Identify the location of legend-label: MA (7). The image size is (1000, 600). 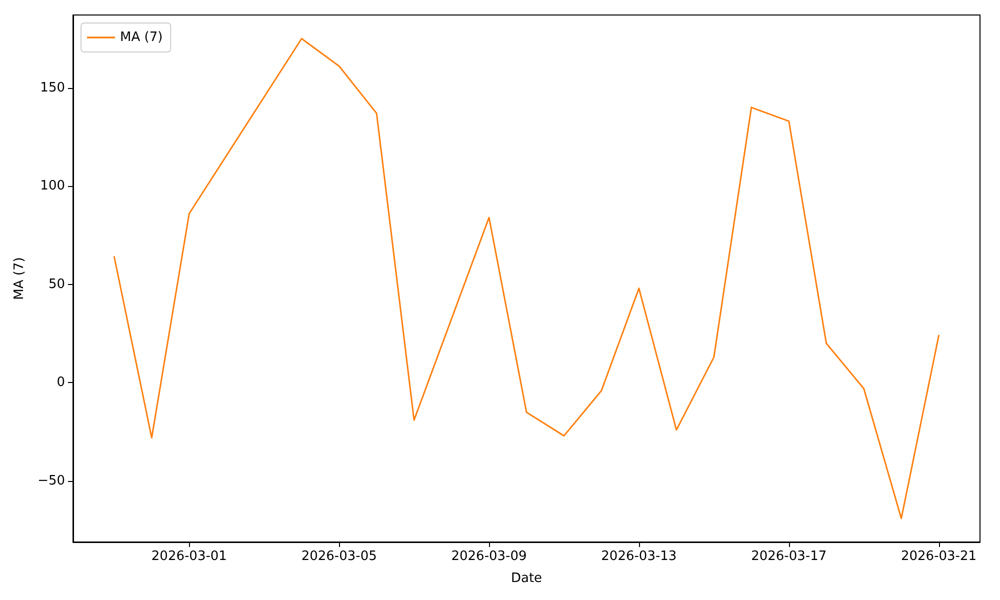
(141, 37).